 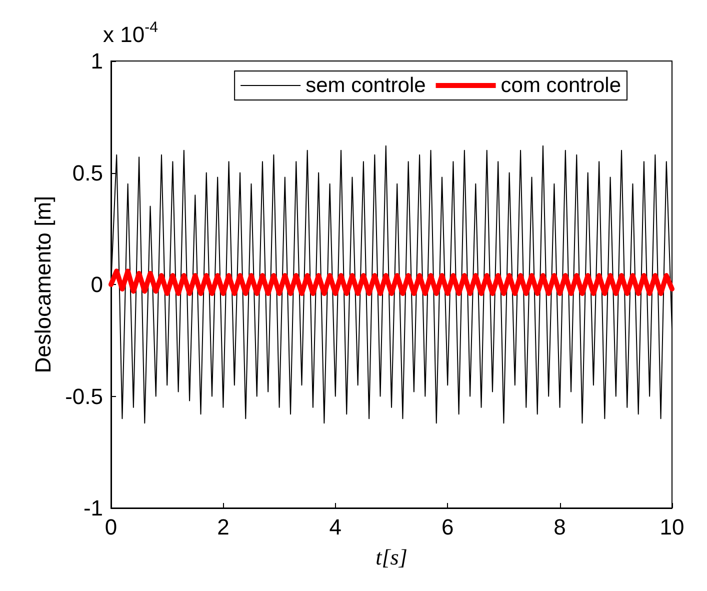 What do you see at coordinates (87, 173) in the screenshot?
I see `y-tick-label: 0.5` at bounding box center [87, 173].